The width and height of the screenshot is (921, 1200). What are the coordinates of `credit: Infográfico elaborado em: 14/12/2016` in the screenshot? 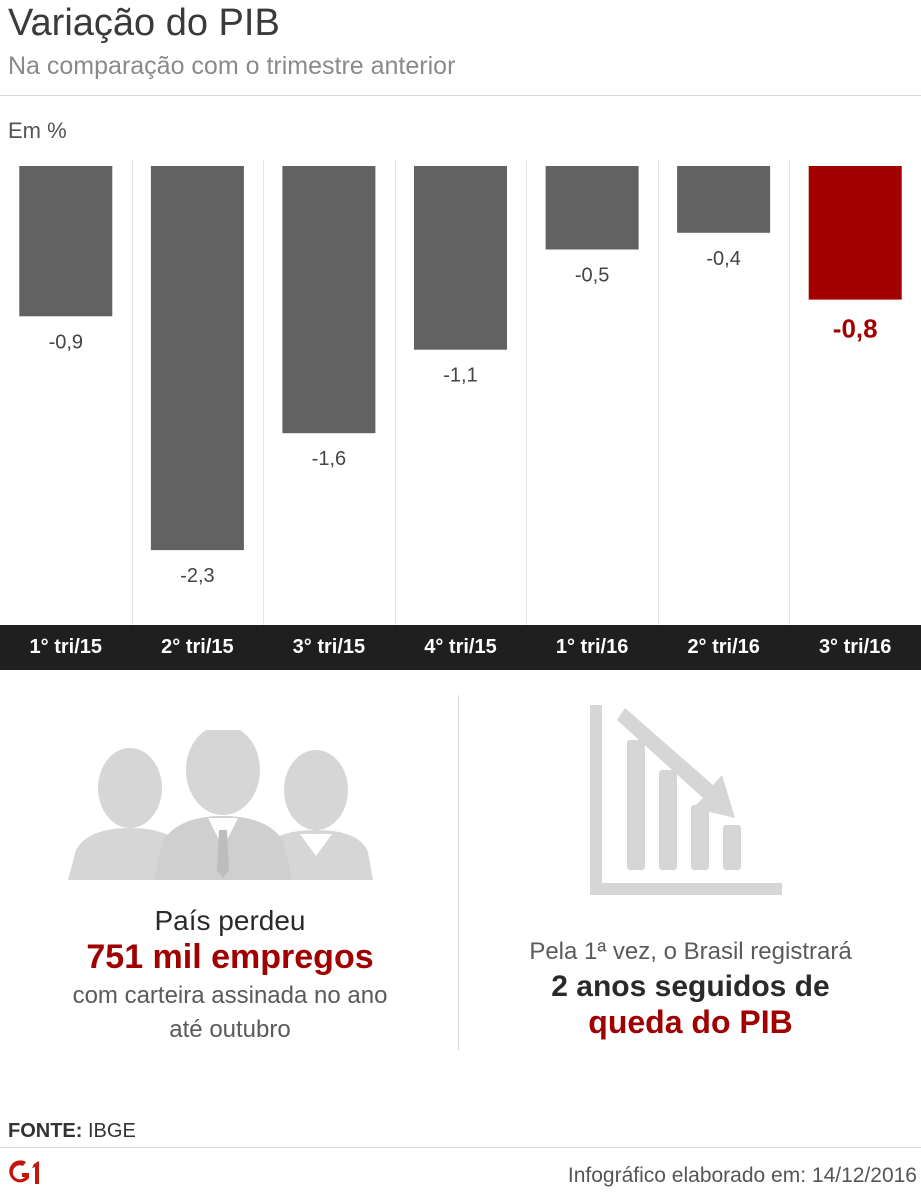 It's located at (742, 1175).